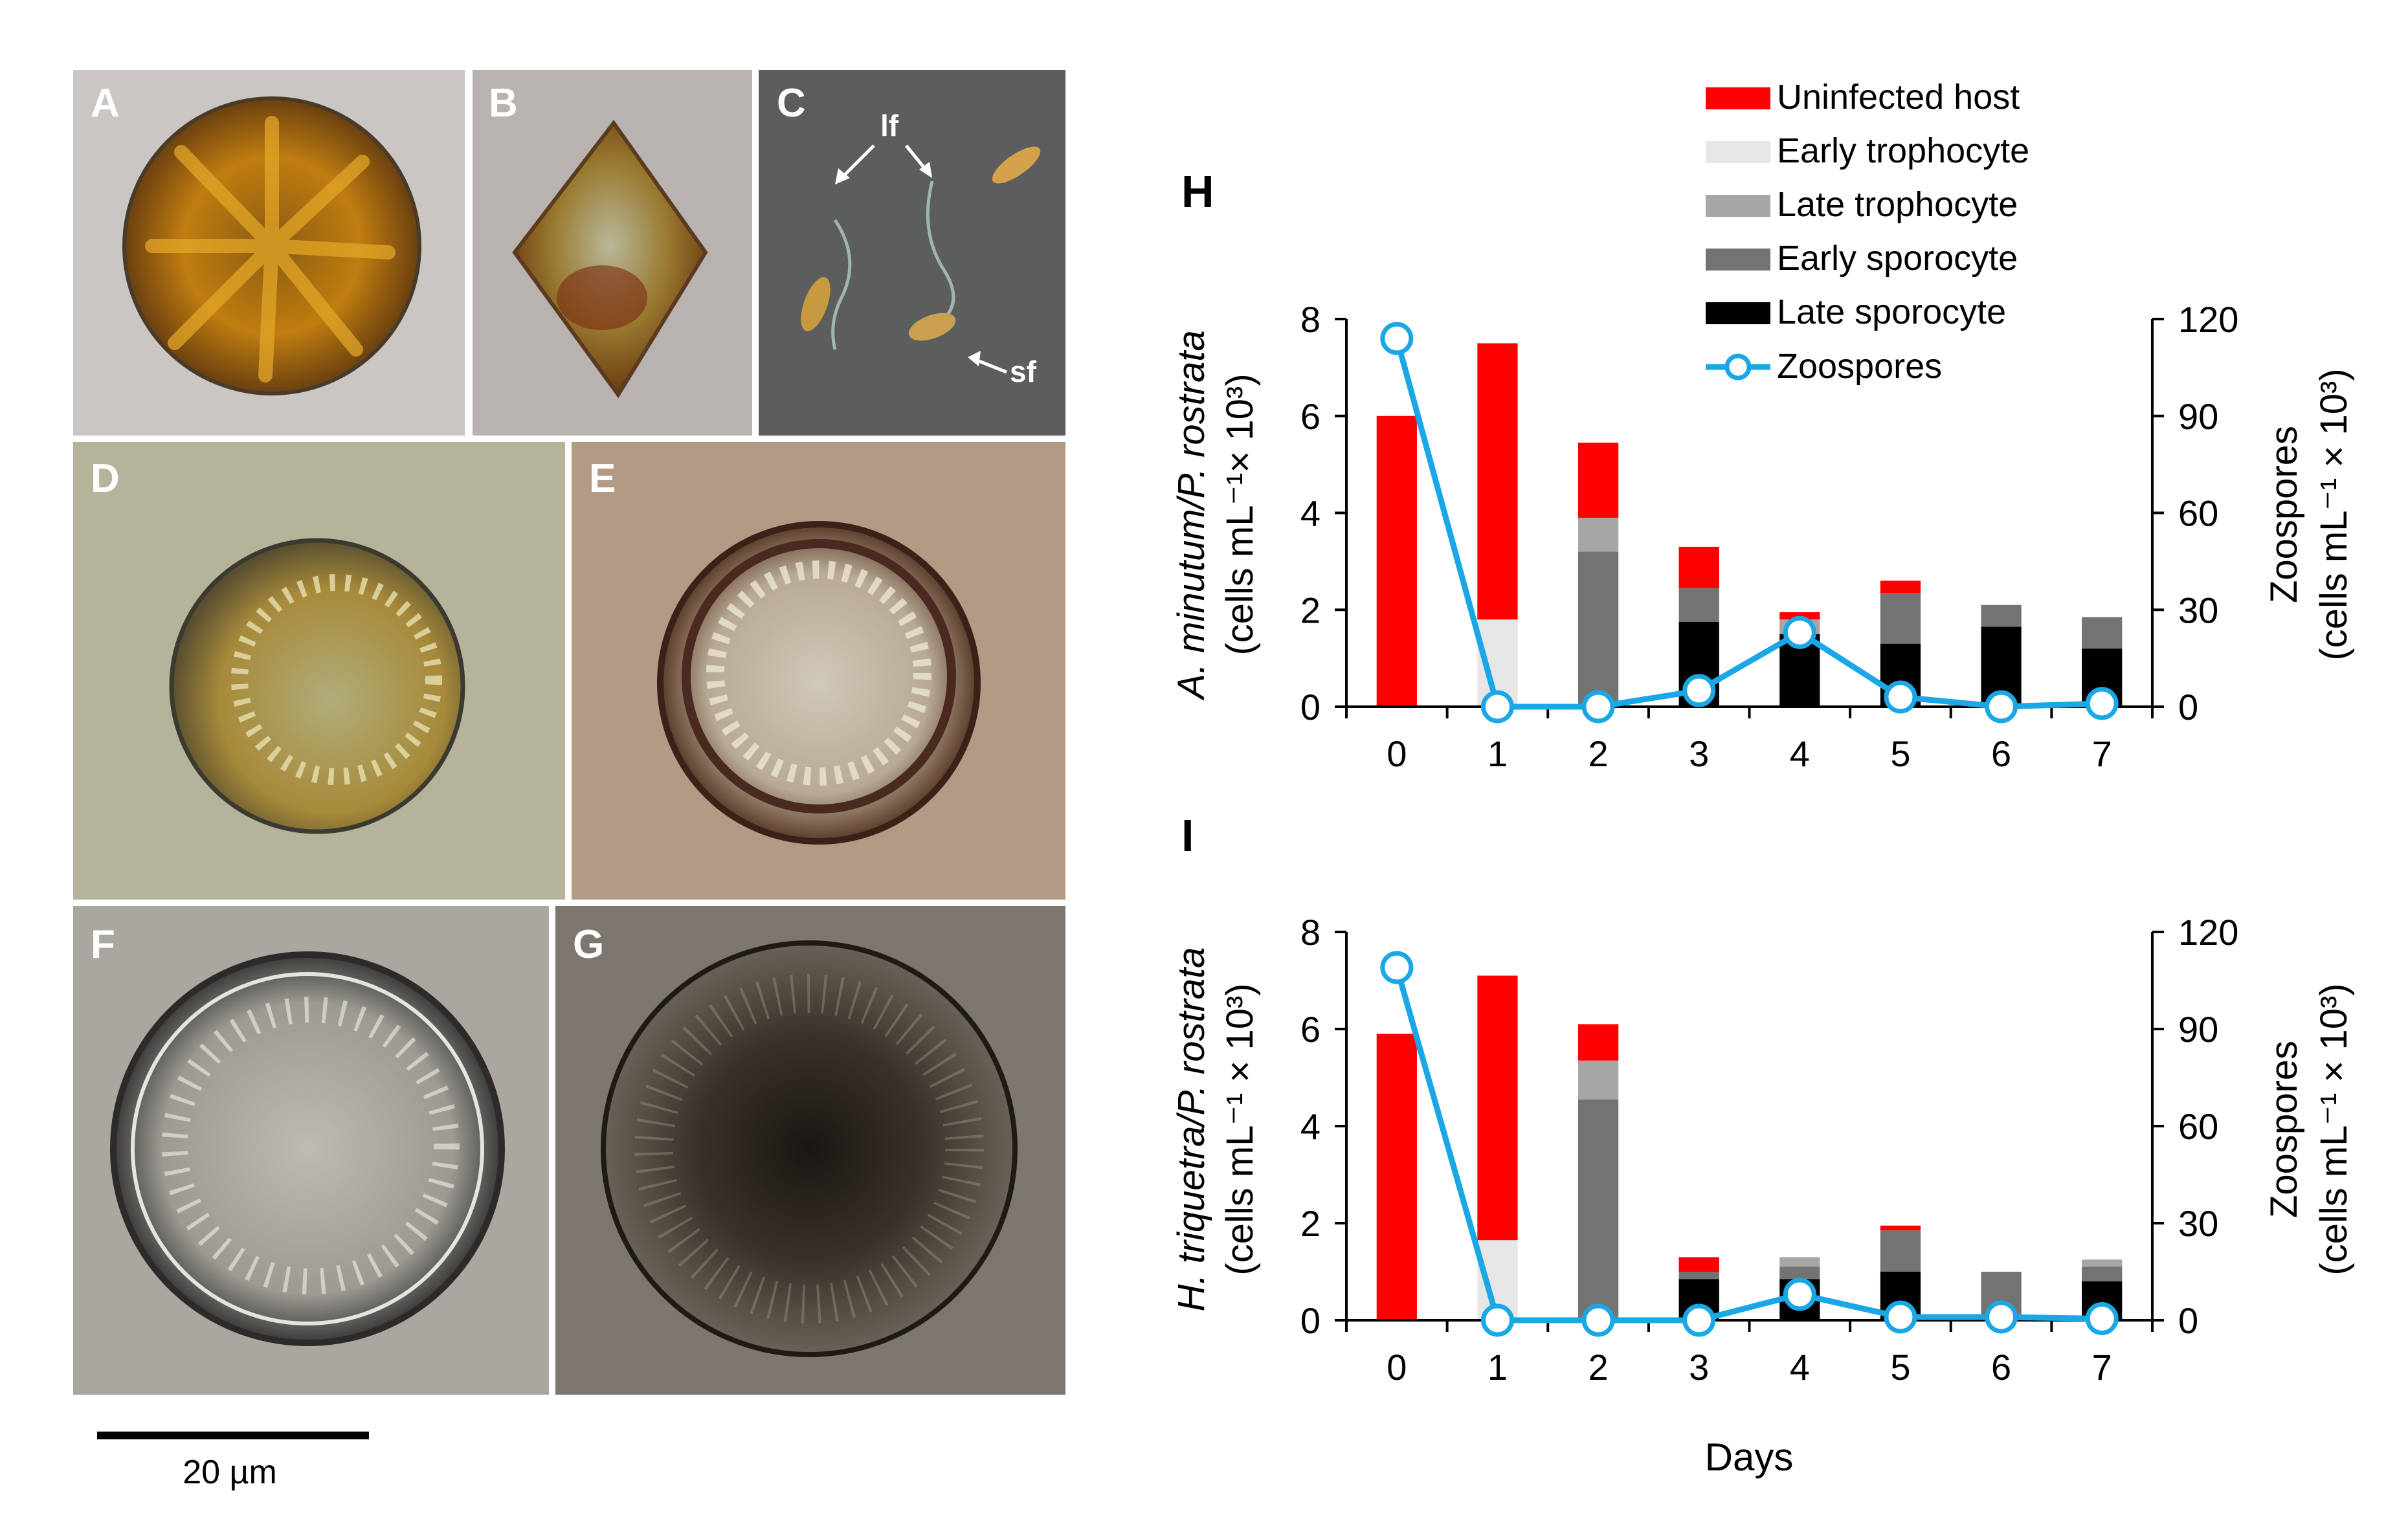 The image size is (2408, 1517). What do you see at coordinates (1024, 371) in the screenshot?
I see `short-flagellum-label: sf` at bounding box center [1024, 371].